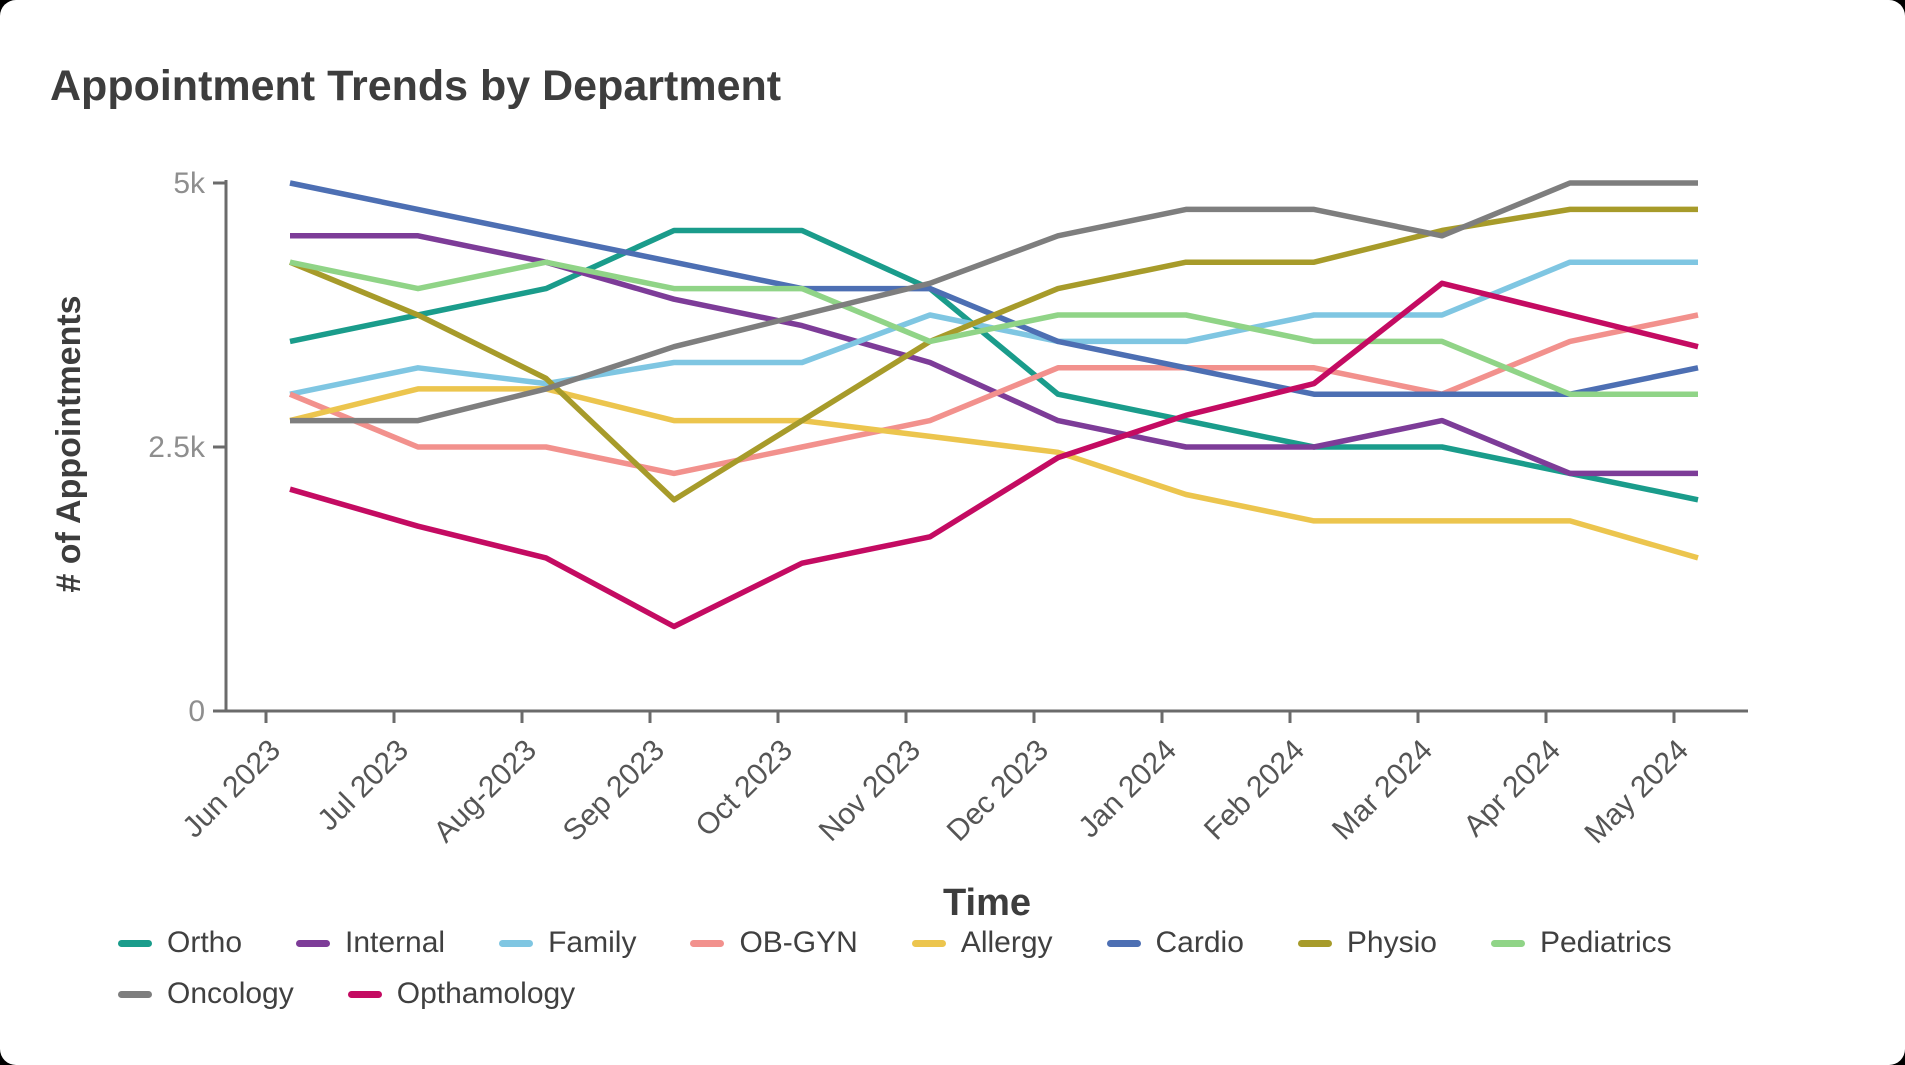 This screenshot has width=1905, height=1065. What do you see at coordinates (486, 993) in the screenshot?
I see `legend-label: Opthamology` at bounding box center [486, 993].